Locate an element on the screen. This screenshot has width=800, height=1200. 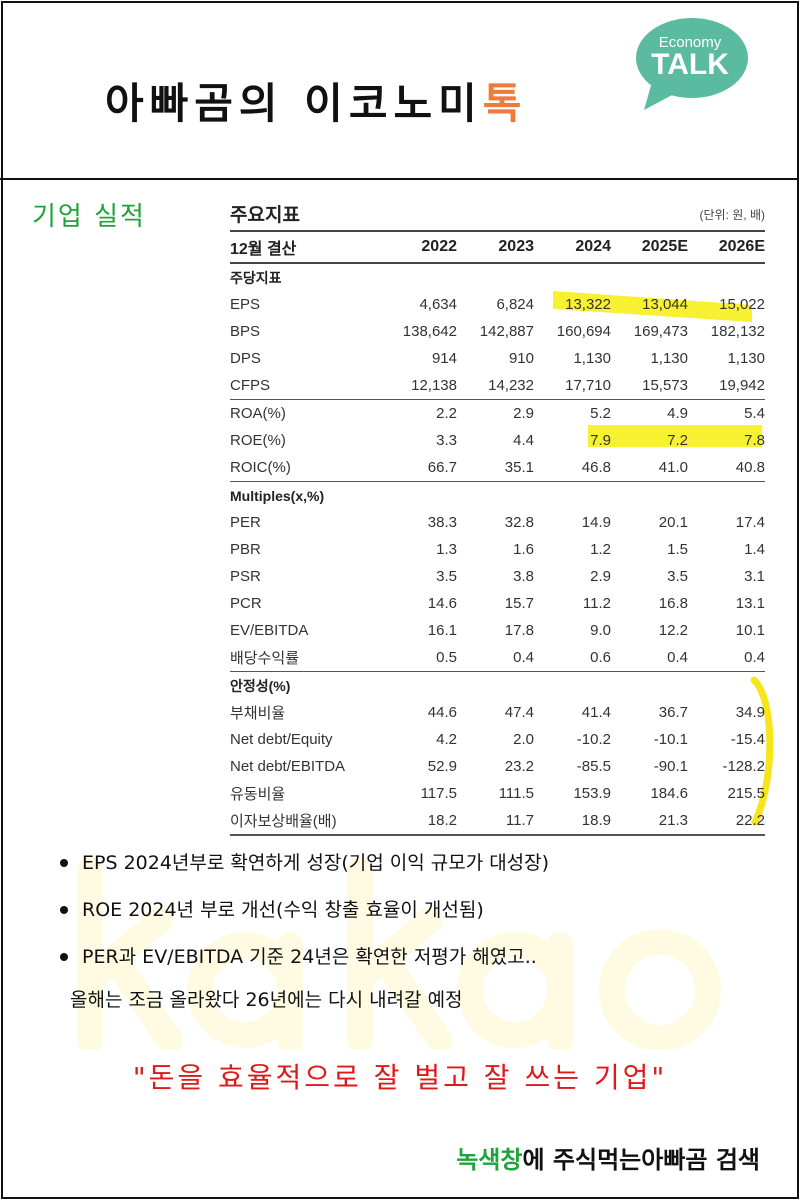
row-label: Net debt/EBITDA is located at coordinates (288, 766).